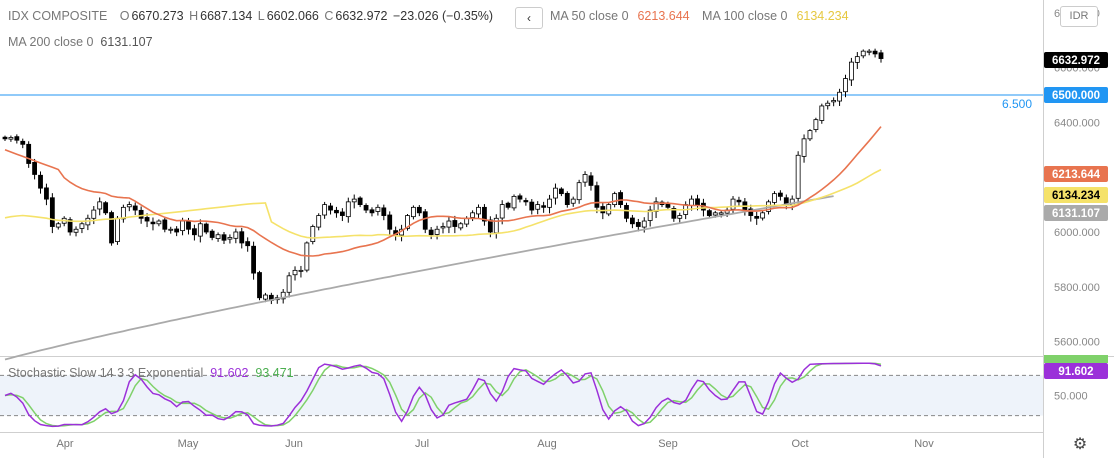 The width and height of the screenshot is (1114, 458). Describe the element at coordinates (663, 16) in the screenshot. I see `ma50-value: 6213.644` at that location.